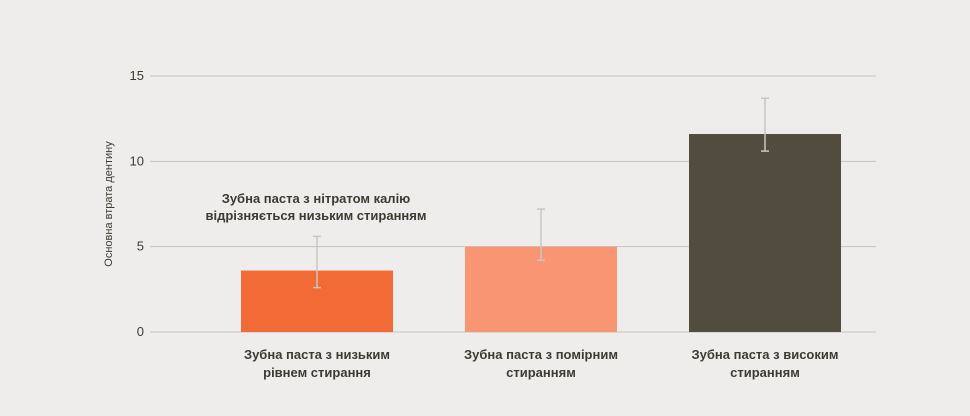 The width and height of the screenshot is (970, 416). Describe the element at coordinates (140, 246) in the screenshot. I see `y-tick-label-5: 5` at that location.